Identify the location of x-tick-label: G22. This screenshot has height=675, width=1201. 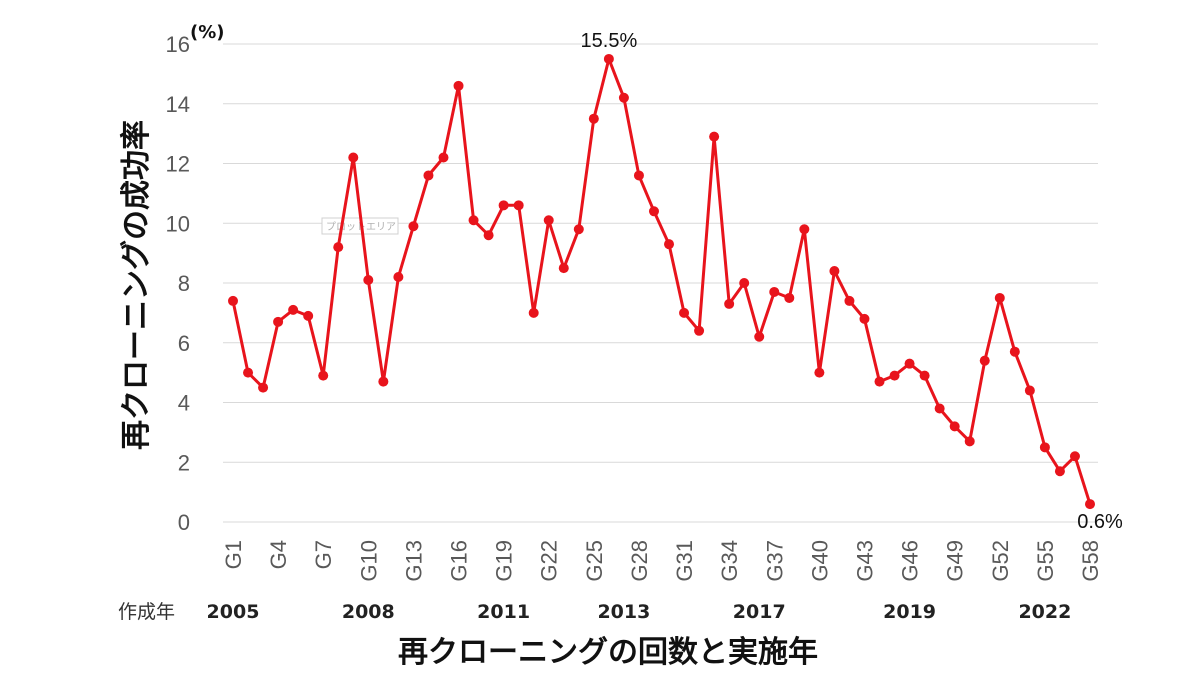
(549, 561).